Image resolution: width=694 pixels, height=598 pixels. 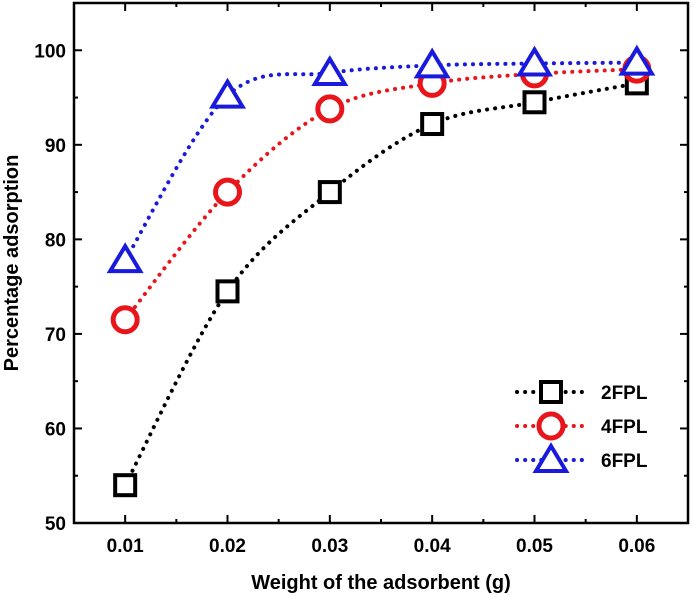 What do you see at coordinates (432, 546) in the screenshot?
I see `x-tick-label: 0.04` at bounding box center [432, 546].